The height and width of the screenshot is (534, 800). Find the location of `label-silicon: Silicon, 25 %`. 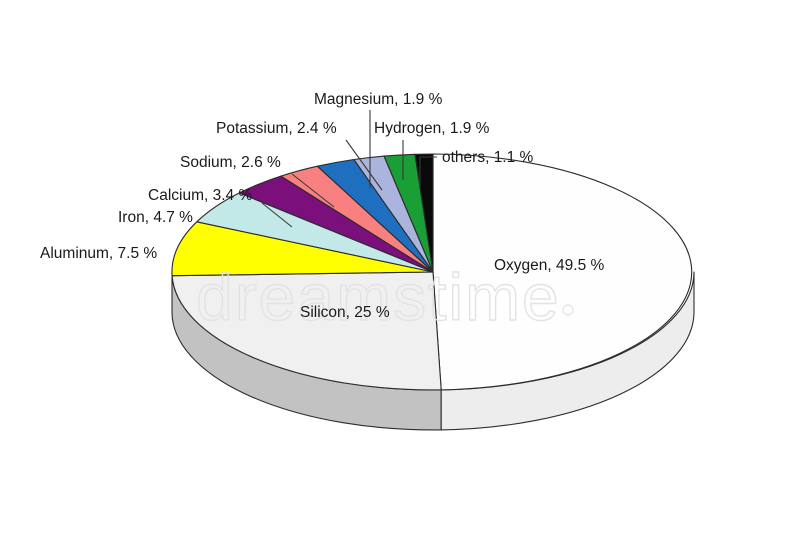

label-silicon: Silicon, 25 % is located at coordinates (345, 312).